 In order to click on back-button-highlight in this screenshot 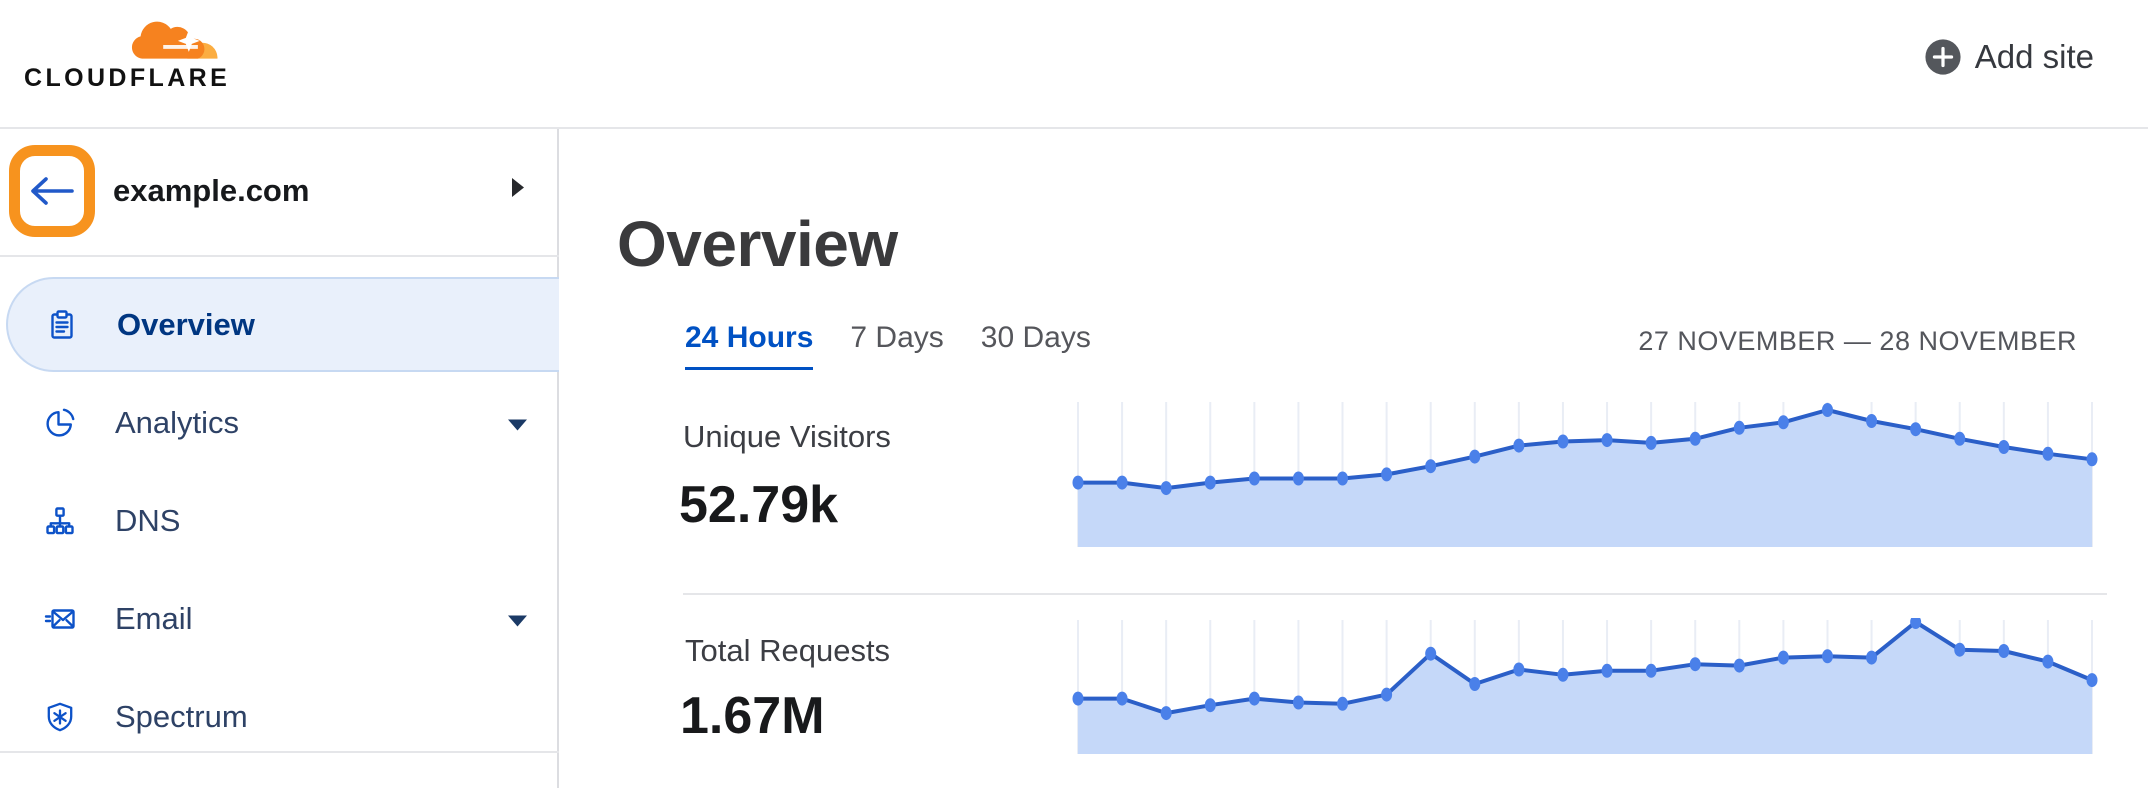, I will do `click(52, 191)`.